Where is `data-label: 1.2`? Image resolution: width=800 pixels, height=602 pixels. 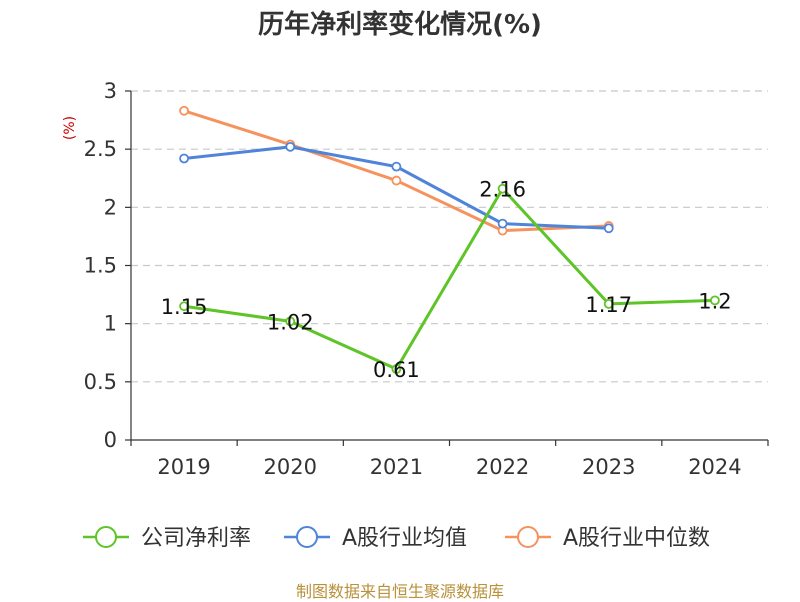 data-label: 1.2 is located at coordinates (714, 301).